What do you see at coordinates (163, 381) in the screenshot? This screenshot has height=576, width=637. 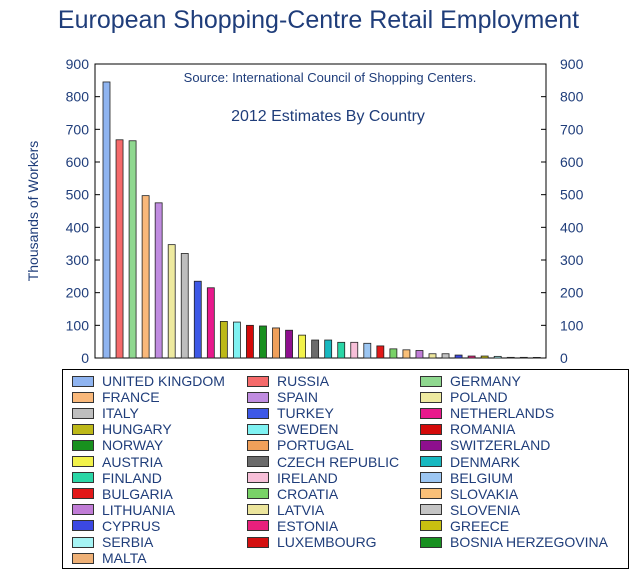 I see `legend-label: UNITED KINGDOM` at bounding box center [163, 381].